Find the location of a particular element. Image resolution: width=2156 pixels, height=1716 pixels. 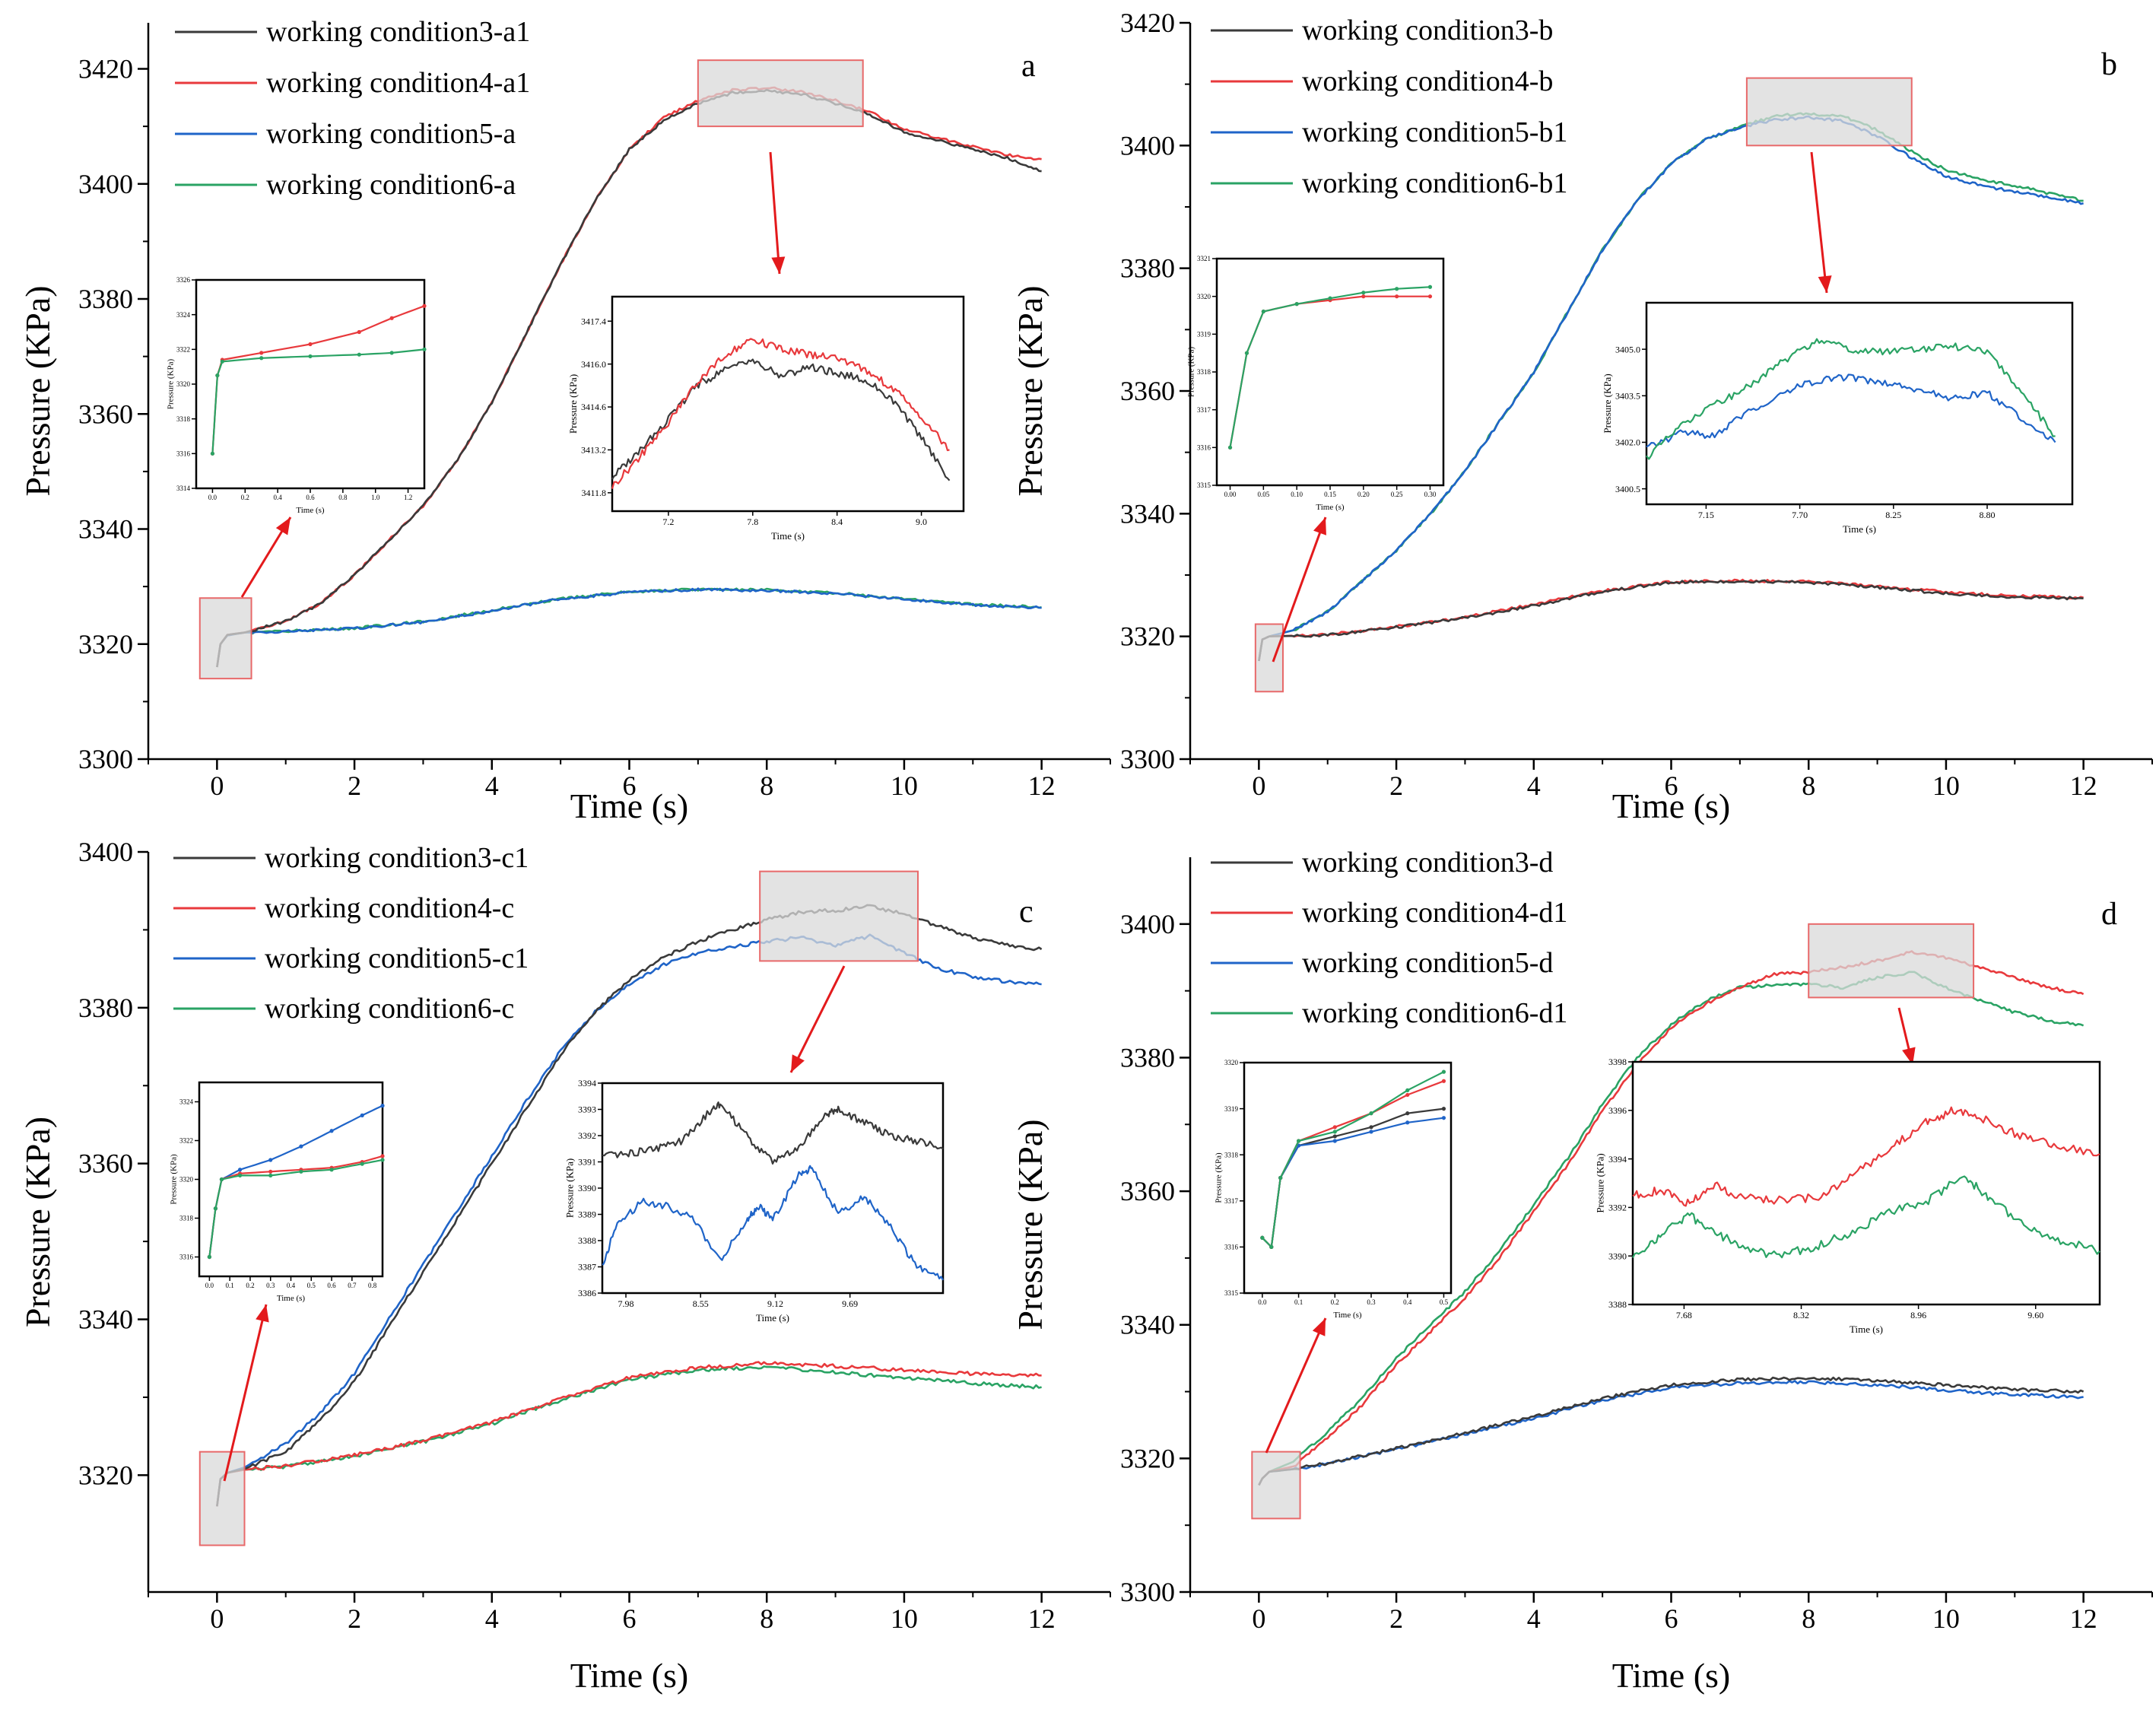

inset-x-tick-label: 9.12 is located at coordinates (775, 1303).